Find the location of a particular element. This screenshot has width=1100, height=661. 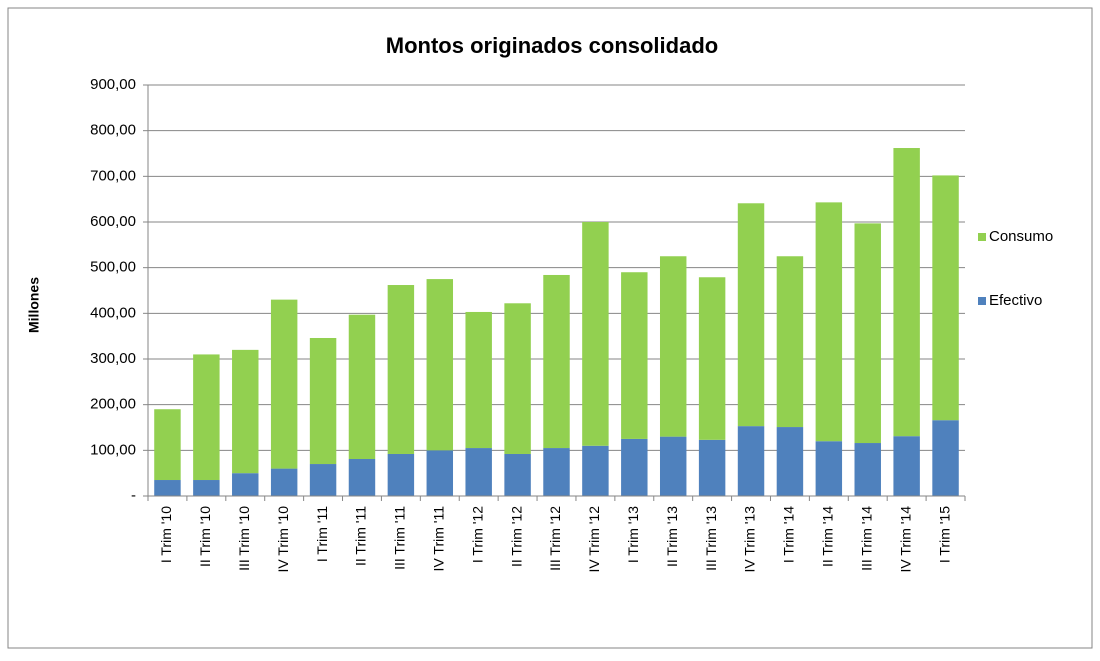

x-tick-label: IV Trim '10 is located at coordinates (283, 539).